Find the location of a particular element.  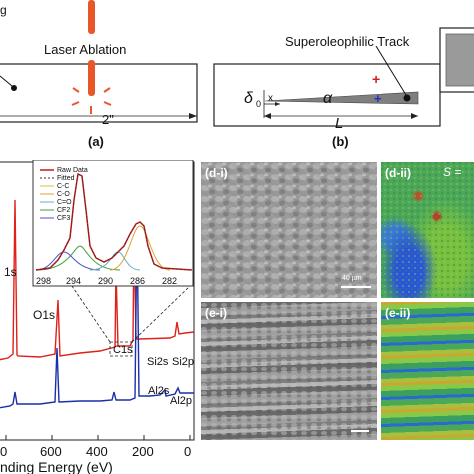

alpha-label: α is located at coordinates (328, 98).